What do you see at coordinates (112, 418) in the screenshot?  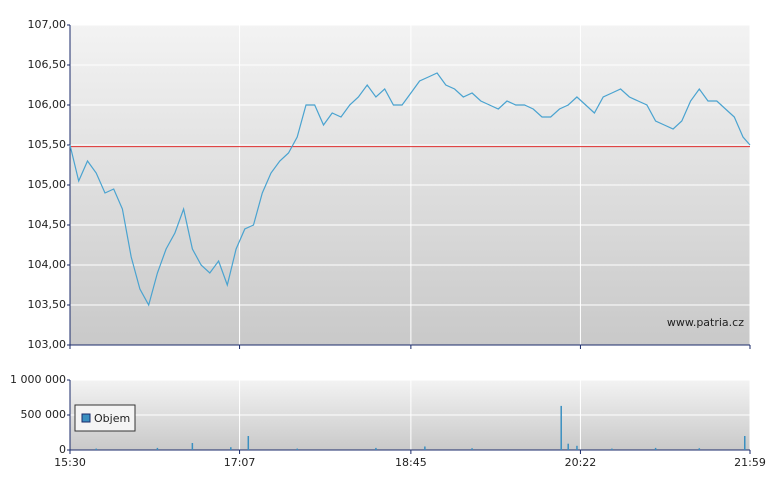 I see `legend-label: Objem` at bounding box center [112, 418].